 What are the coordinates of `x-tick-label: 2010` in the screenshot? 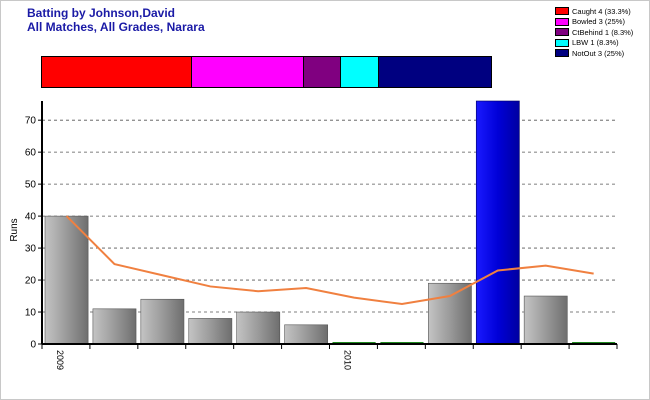 It's located at (348, 360).